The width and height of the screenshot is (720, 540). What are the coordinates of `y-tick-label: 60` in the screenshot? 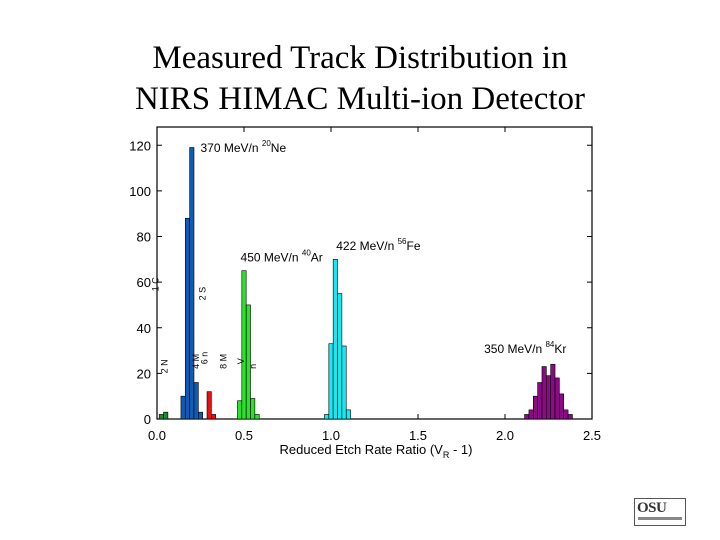 It's located at (144, 282).